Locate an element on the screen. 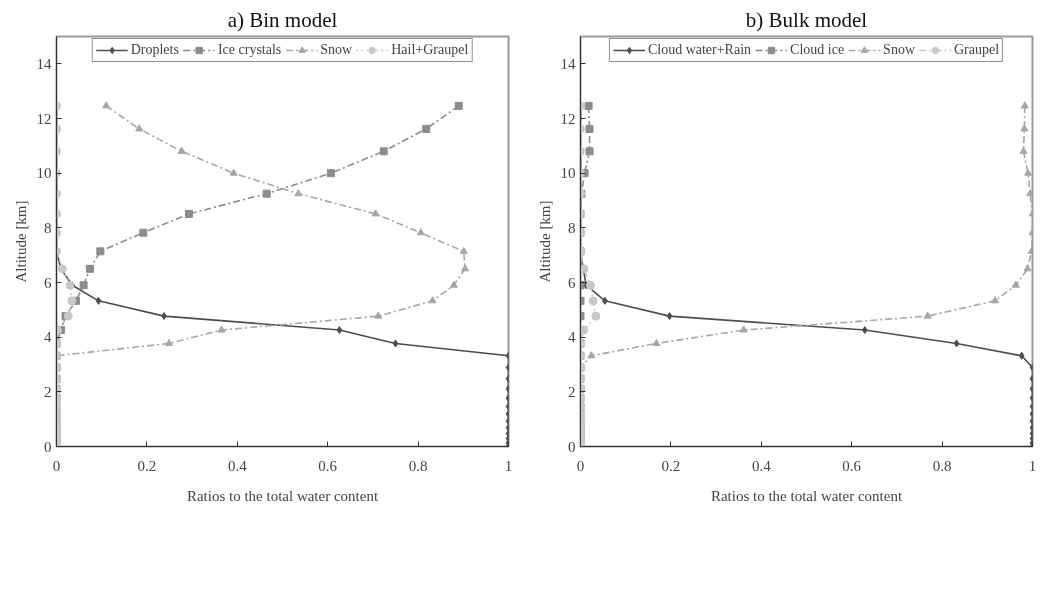 The width and height of the screenshot is (1063, 590). legend-label: Hail+Graupel is located at coordinates (430, 50).